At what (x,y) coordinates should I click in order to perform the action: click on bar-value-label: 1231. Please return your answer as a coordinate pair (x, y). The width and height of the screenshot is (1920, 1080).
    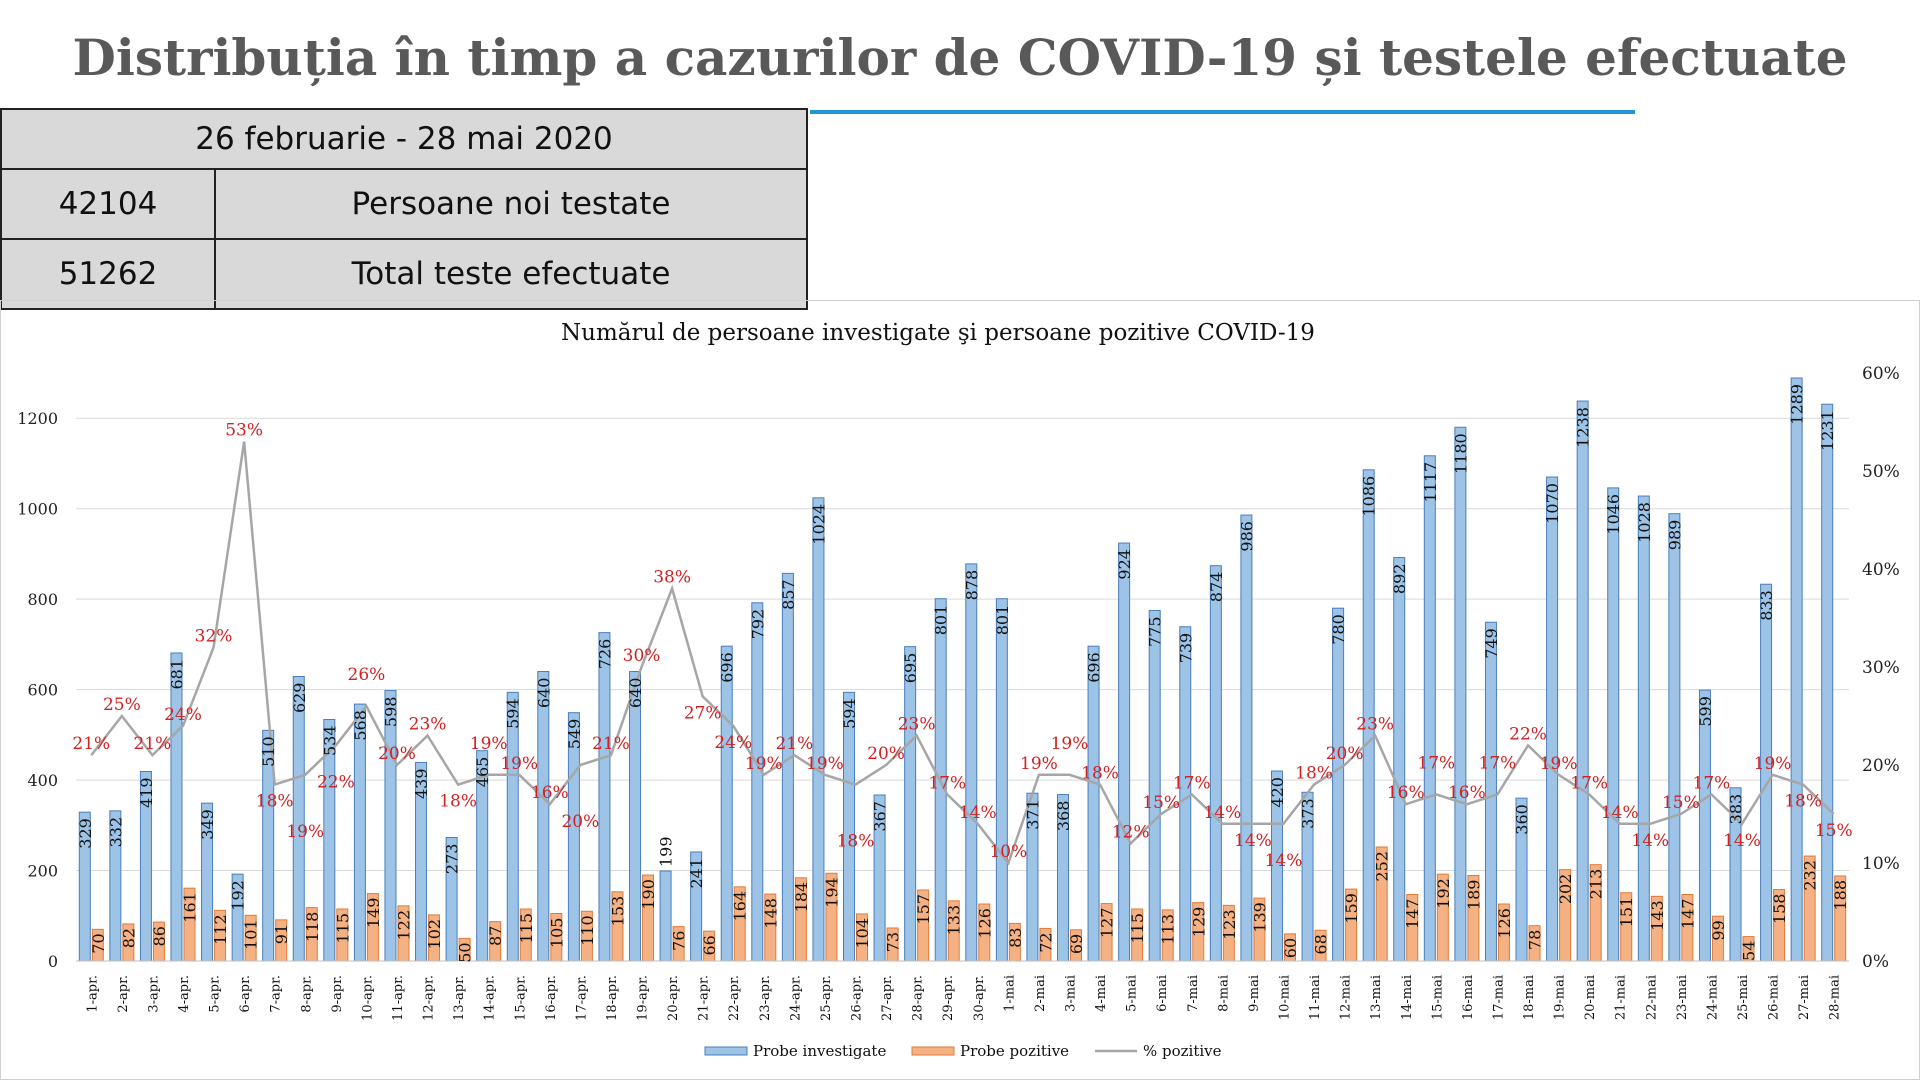
    Looking at the image, I should click on (1827, 430).